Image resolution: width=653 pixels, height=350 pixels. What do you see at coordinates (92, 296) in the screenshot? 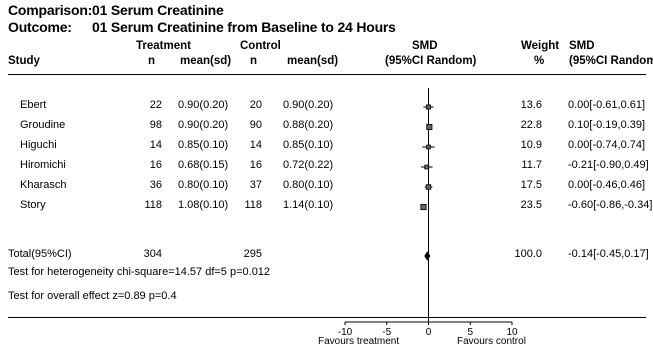
I see `overall-effect-test: Test for overall effect z=0.89 p=0.4` at bounding box center [92, 296].